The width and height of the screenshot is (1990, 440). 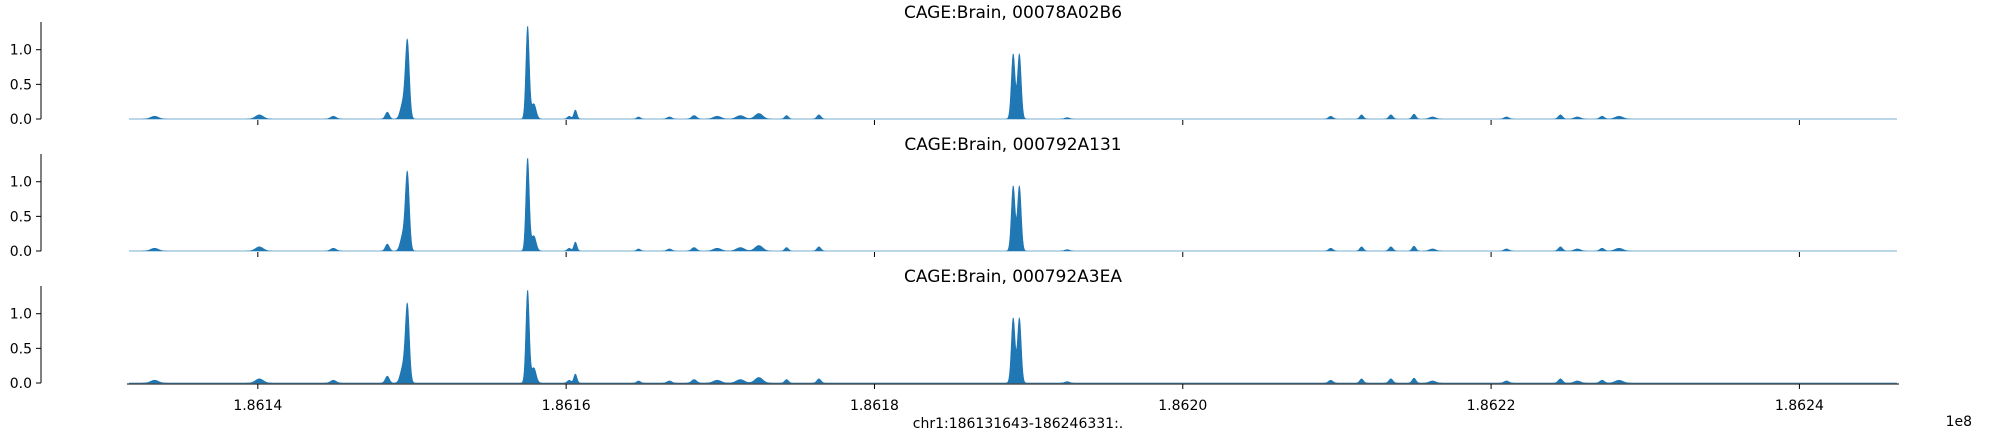 What do you see at coordinates (1182, 406) in the screenshot?
I see `x-tick-label: 1.8620` at bounding box center [1182, 406].